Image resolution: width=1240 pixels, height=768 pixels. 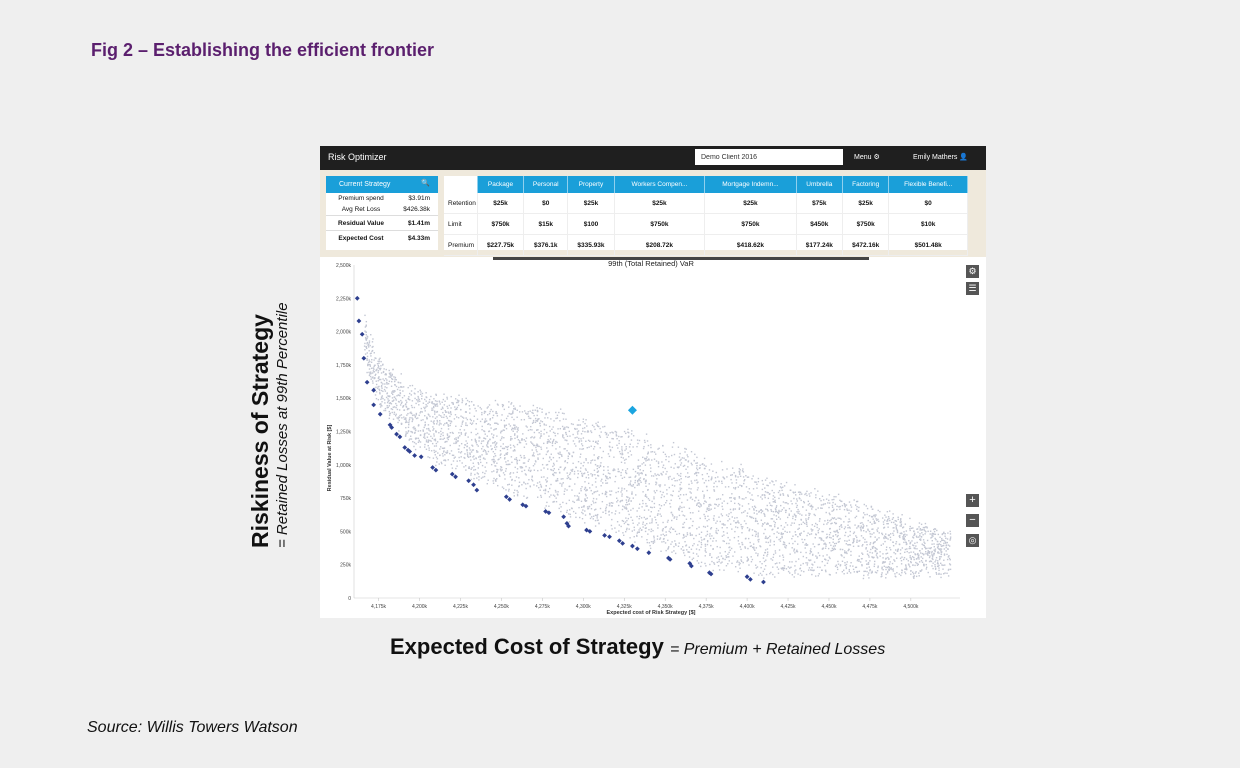 I want to click on table-cell: $335.93k, so click(x=591, y=245).